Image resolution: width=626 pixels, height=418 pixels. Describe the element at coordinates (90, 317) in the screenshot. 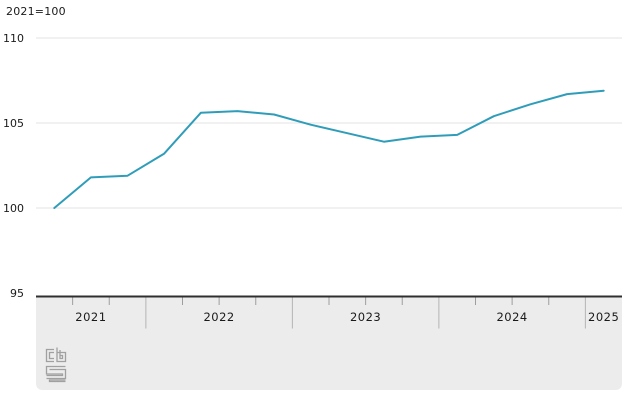

I see `x-year-label-2021: 2021` at that location.